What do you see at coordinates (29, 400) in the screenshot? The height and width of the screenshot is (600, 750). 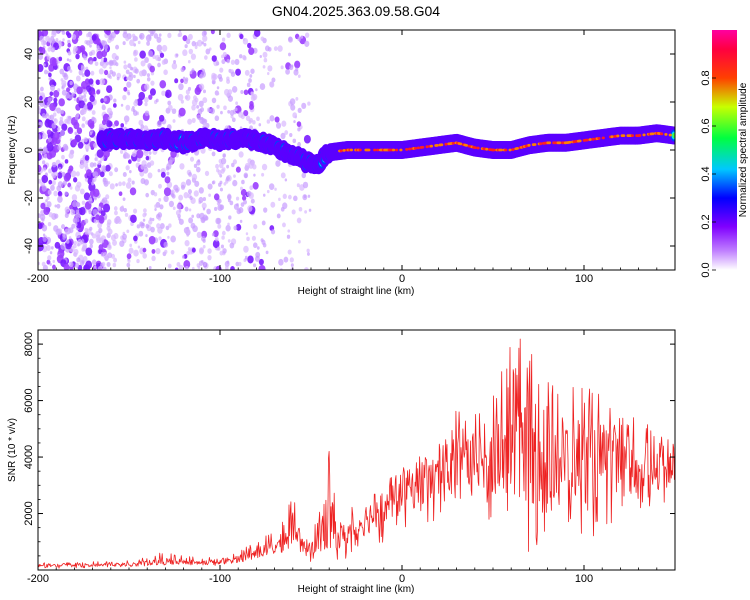 I see `snr-y-tick-label: 6000` at bounding box center [29, 400].